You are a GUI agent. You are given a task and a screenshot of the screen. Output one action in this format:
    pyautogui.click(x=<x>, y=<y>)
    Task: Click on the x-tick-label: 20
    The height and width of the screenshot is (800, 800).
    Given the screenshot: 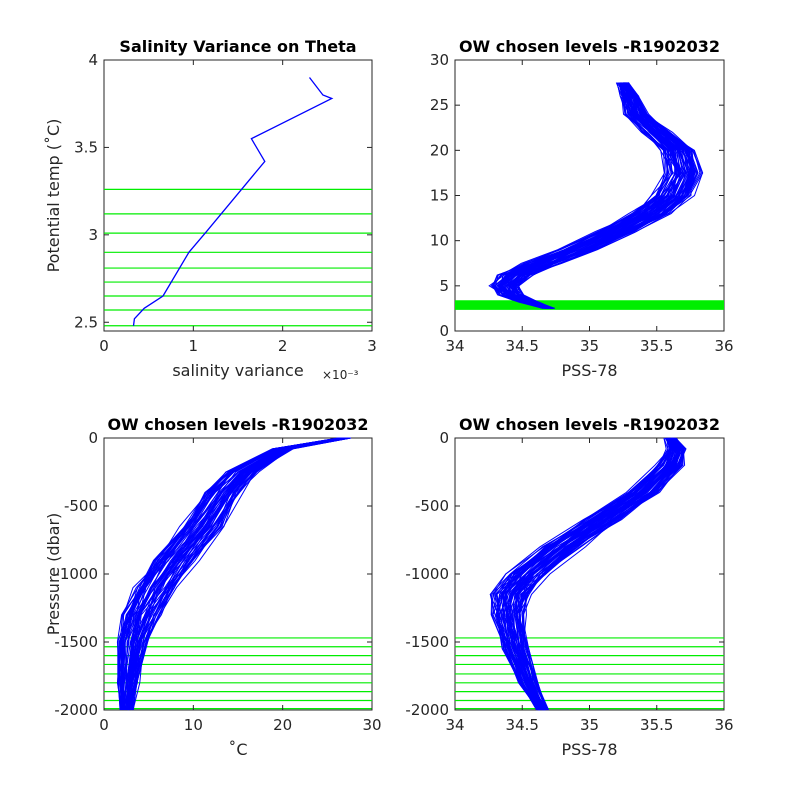 What is the action you would take?
    pyautogui.click(x=282, y=725)
    